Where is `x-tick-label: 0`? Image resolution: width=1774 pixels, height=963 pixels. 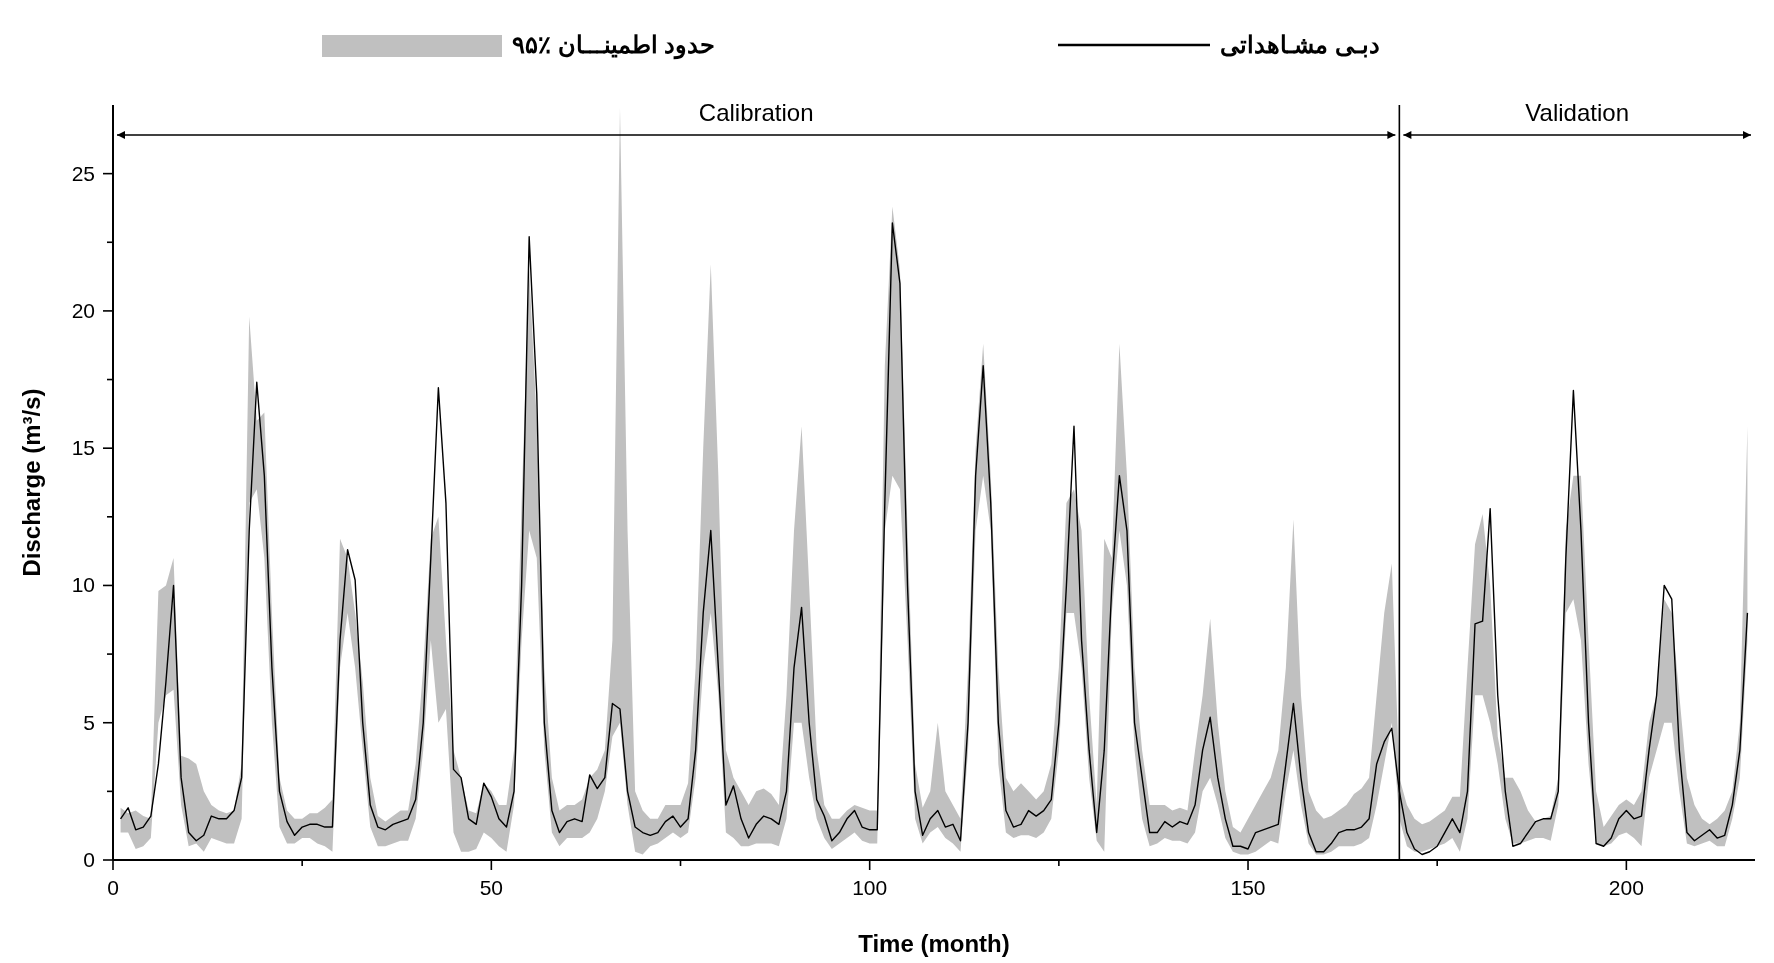 x-tick-label: 0 is located at coordinates (113, 887).